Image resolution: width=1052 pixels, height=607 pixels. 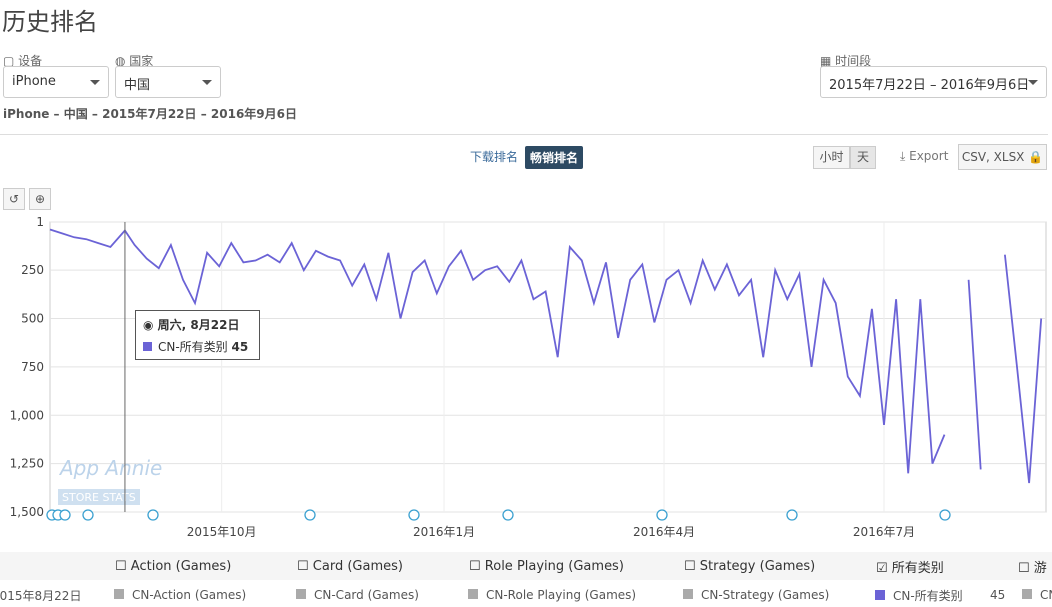 What do you see at coordinates (1046, 595) in the screenshot?
I see `detail-item: CN` at bounding box center [1046, 595].